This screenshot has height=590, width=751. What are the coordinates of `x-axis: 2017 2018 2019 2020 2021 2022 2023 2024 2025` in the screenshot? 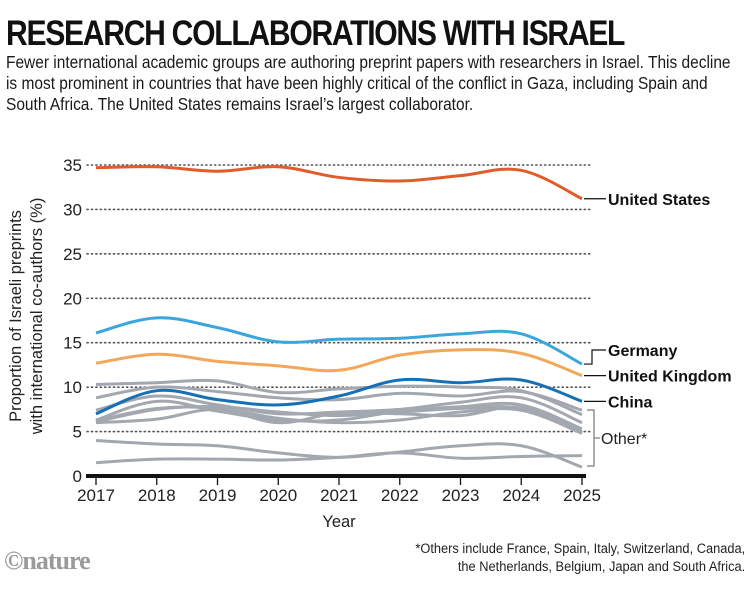 It's located at (339, 489).